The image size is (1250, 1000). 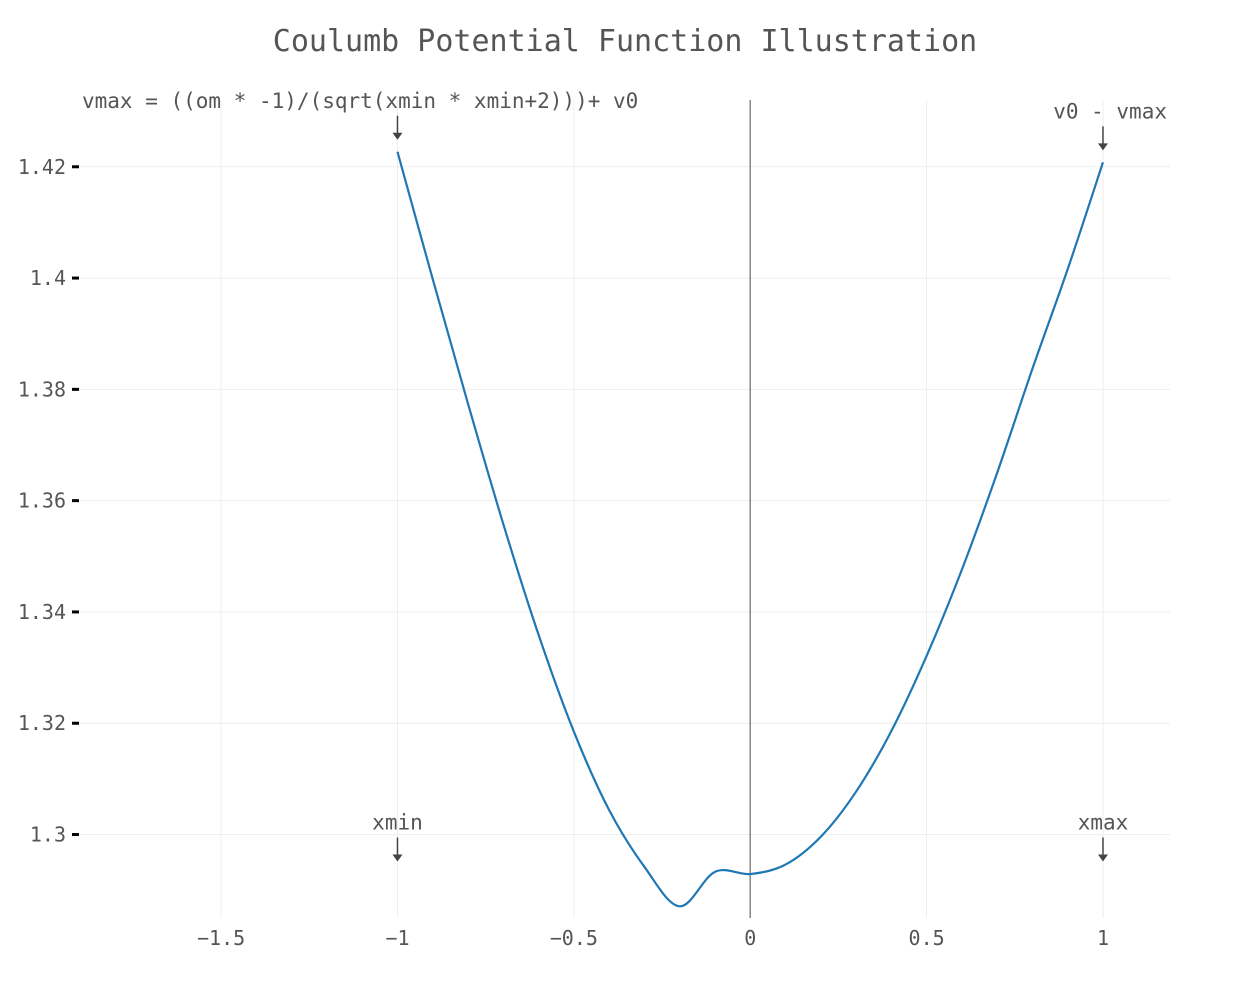 What do you see at coordinates (1110, 111) in the screenshot?
I see `annotation-label-1: v0 - vmax` at bounding box center [1110, 111].